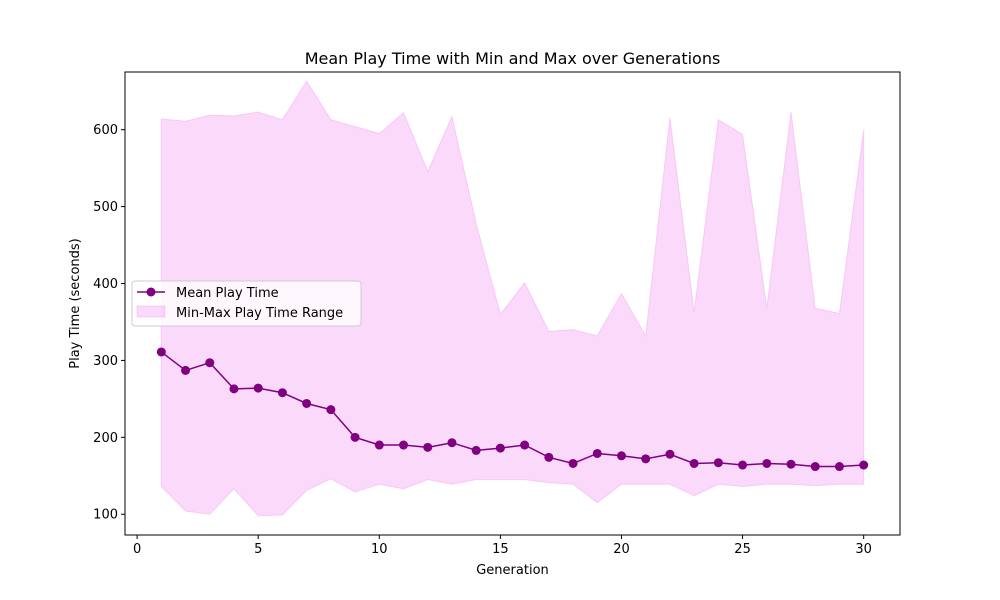 The height and width of the screenshot is (600, 1000). I want to click on x-axis-label: Generation, so click(512, 570).